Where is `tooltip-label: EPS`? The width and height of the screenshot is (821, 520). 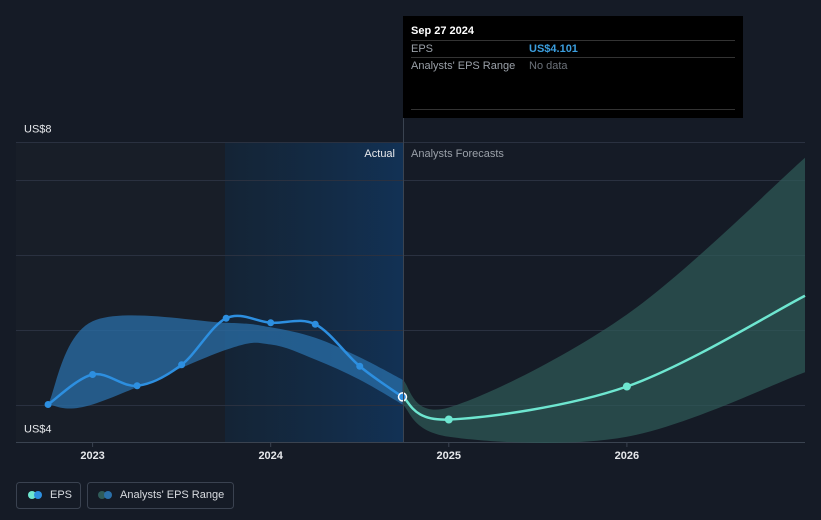
tooltip-label: EPS is located at coordinates (422, 49).